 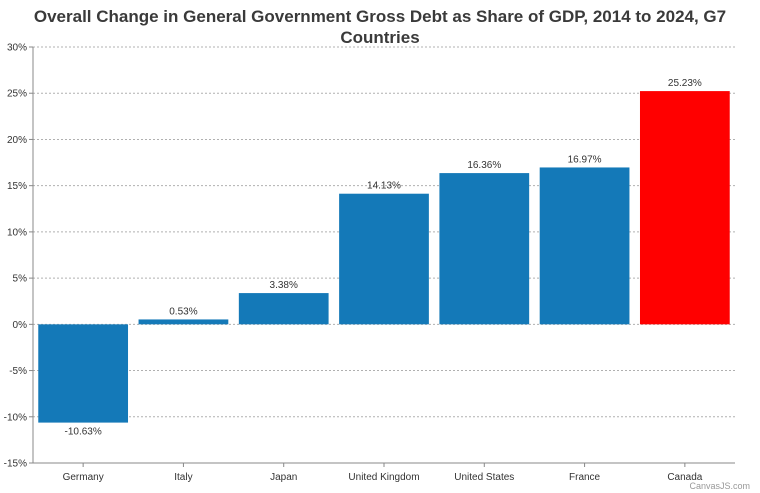 What do you see at coordinates (585, 477) in the screenshot?
I see `x-tick-label: France` at bounding box center [585, 477].